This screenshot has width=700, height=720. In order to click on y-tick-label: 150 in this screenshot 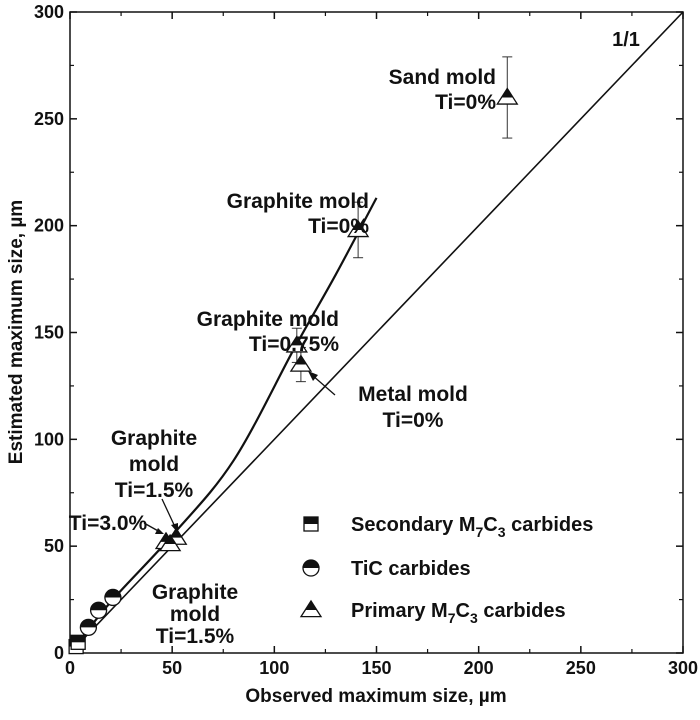, I will do `click(49, 333)`.